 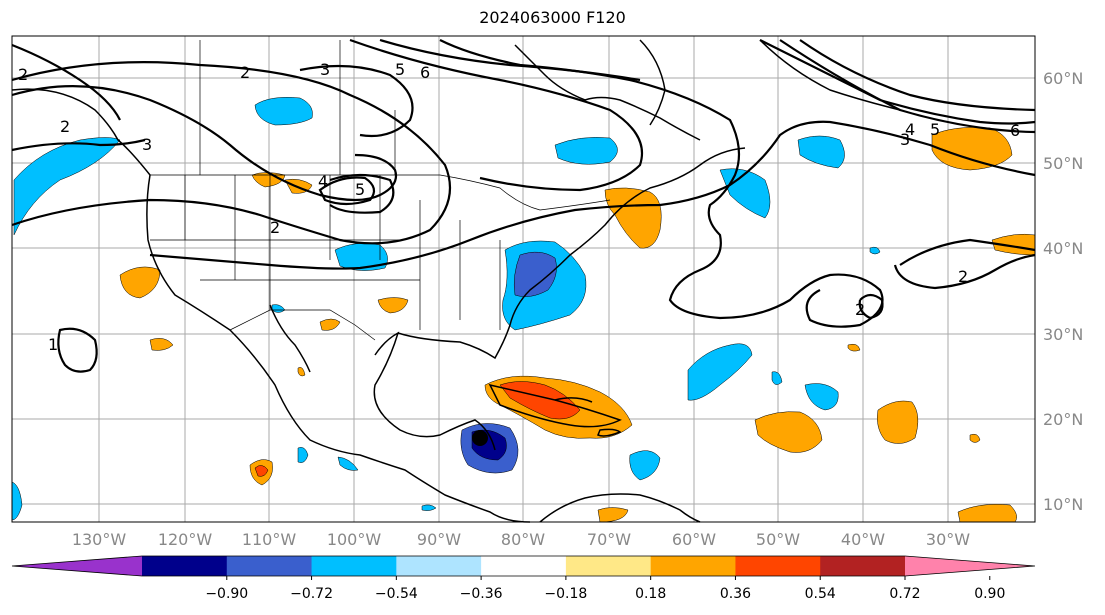 I want to click on storm-center-marker, so click(x=480, y=438).